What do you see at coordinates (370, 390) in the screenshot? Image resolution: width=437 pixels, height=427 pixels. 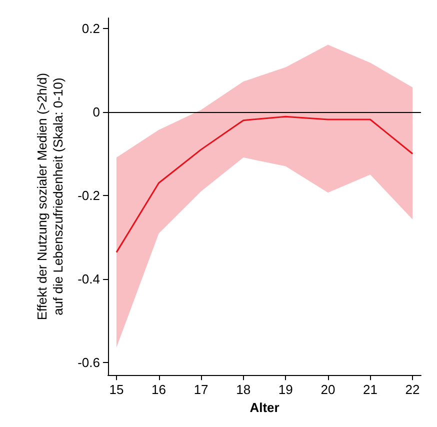 I see `x-tick-label: 21` at bounding box center [370, 390].